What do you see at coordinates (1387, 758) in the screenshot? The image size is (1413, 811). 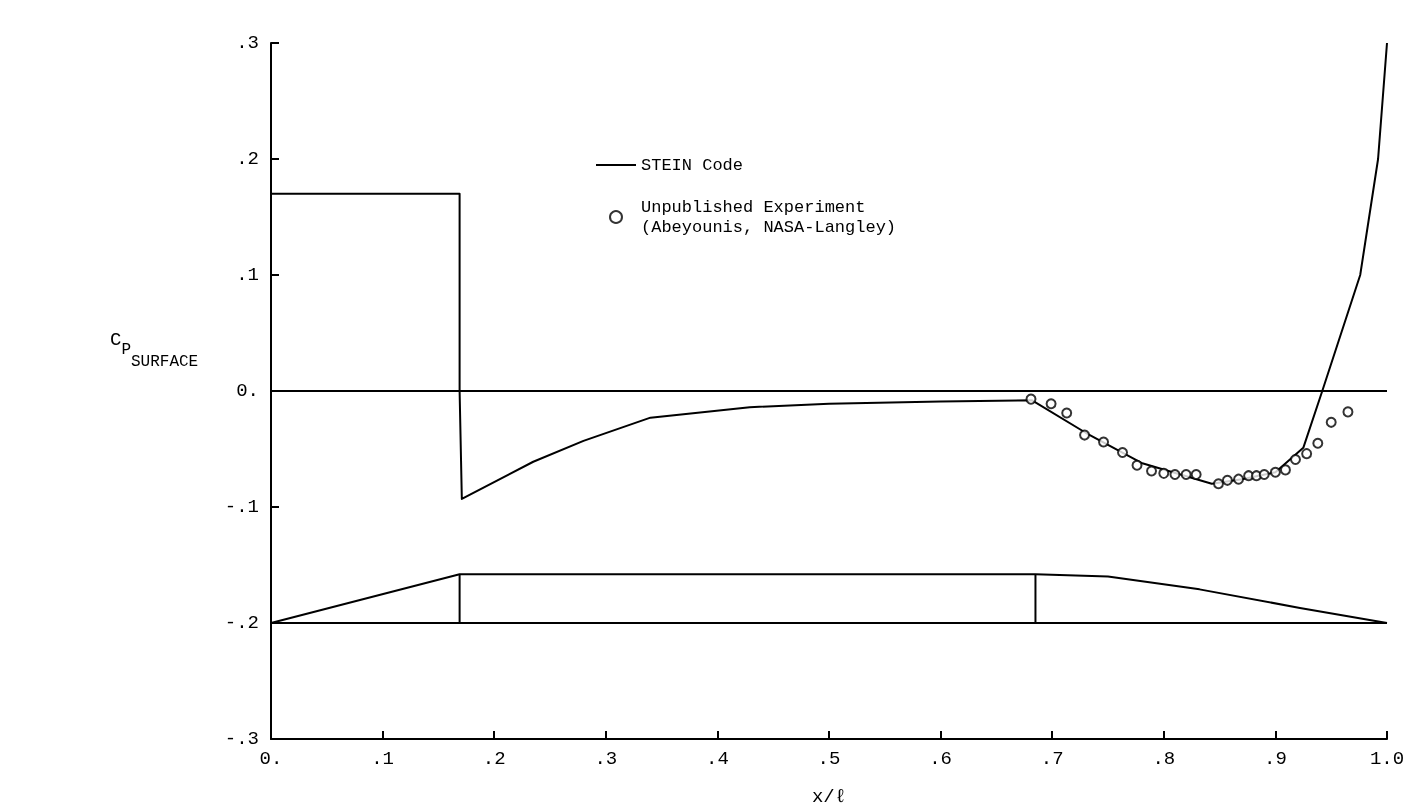 I see `x-tick-label: 1.0` at bounding box center [1387, 758].